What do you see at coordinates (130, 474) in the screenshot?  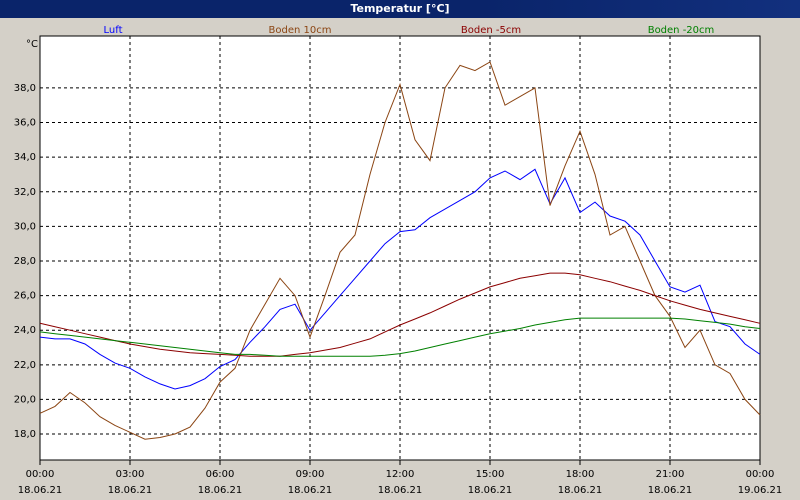 I see `x-tick-label: 03:00` at bounding box center [130, 474].